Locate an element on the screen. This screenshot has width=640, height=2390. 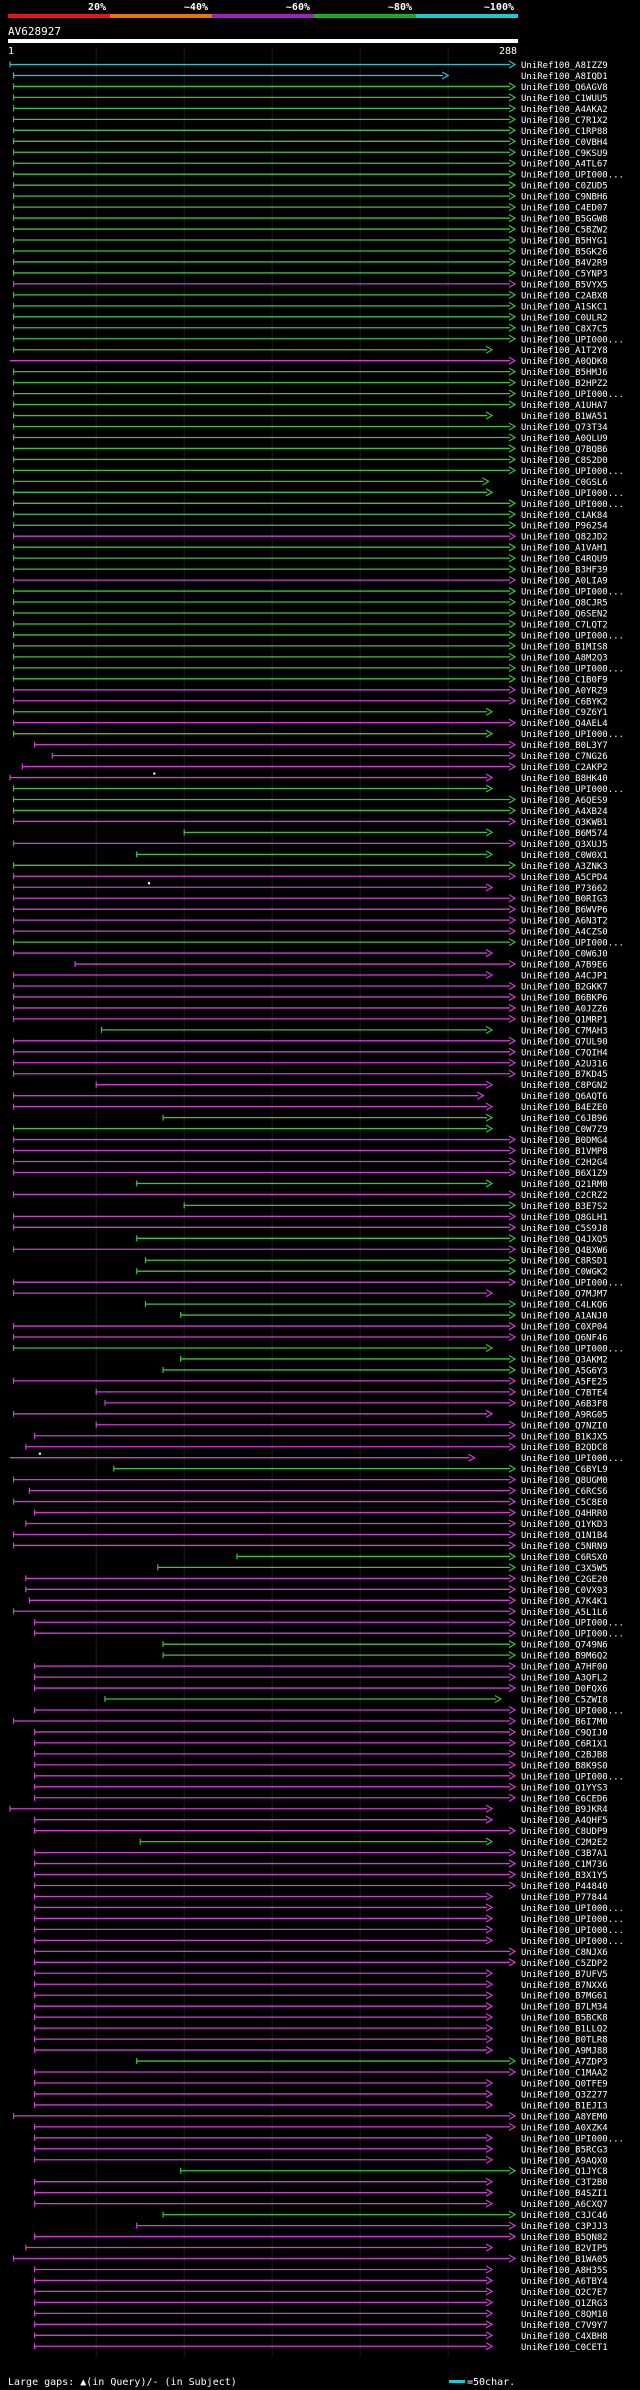
hit-row: UniRef100_C7LQT2 is located at coordinates (310, 624).